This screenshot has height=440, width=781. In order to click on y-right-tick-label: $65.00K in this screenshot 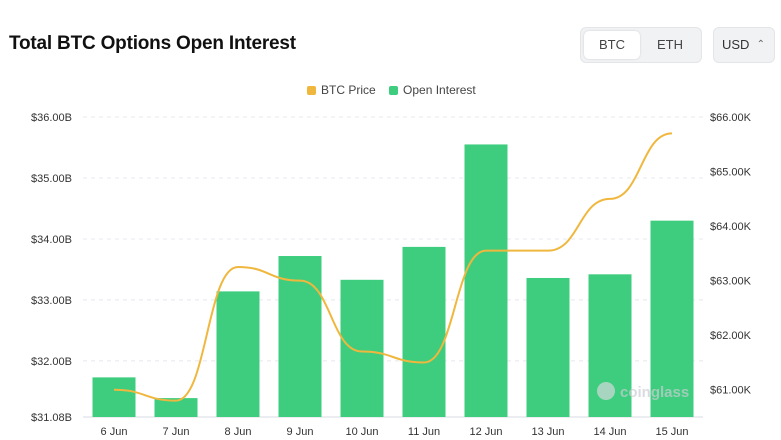, I will do `click(731, 173)`.